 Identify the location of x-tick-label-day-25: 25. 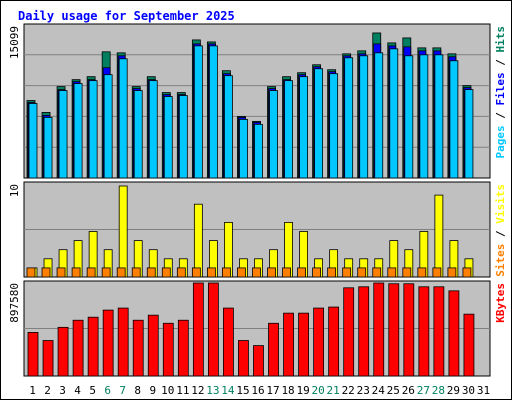
(393, 390).